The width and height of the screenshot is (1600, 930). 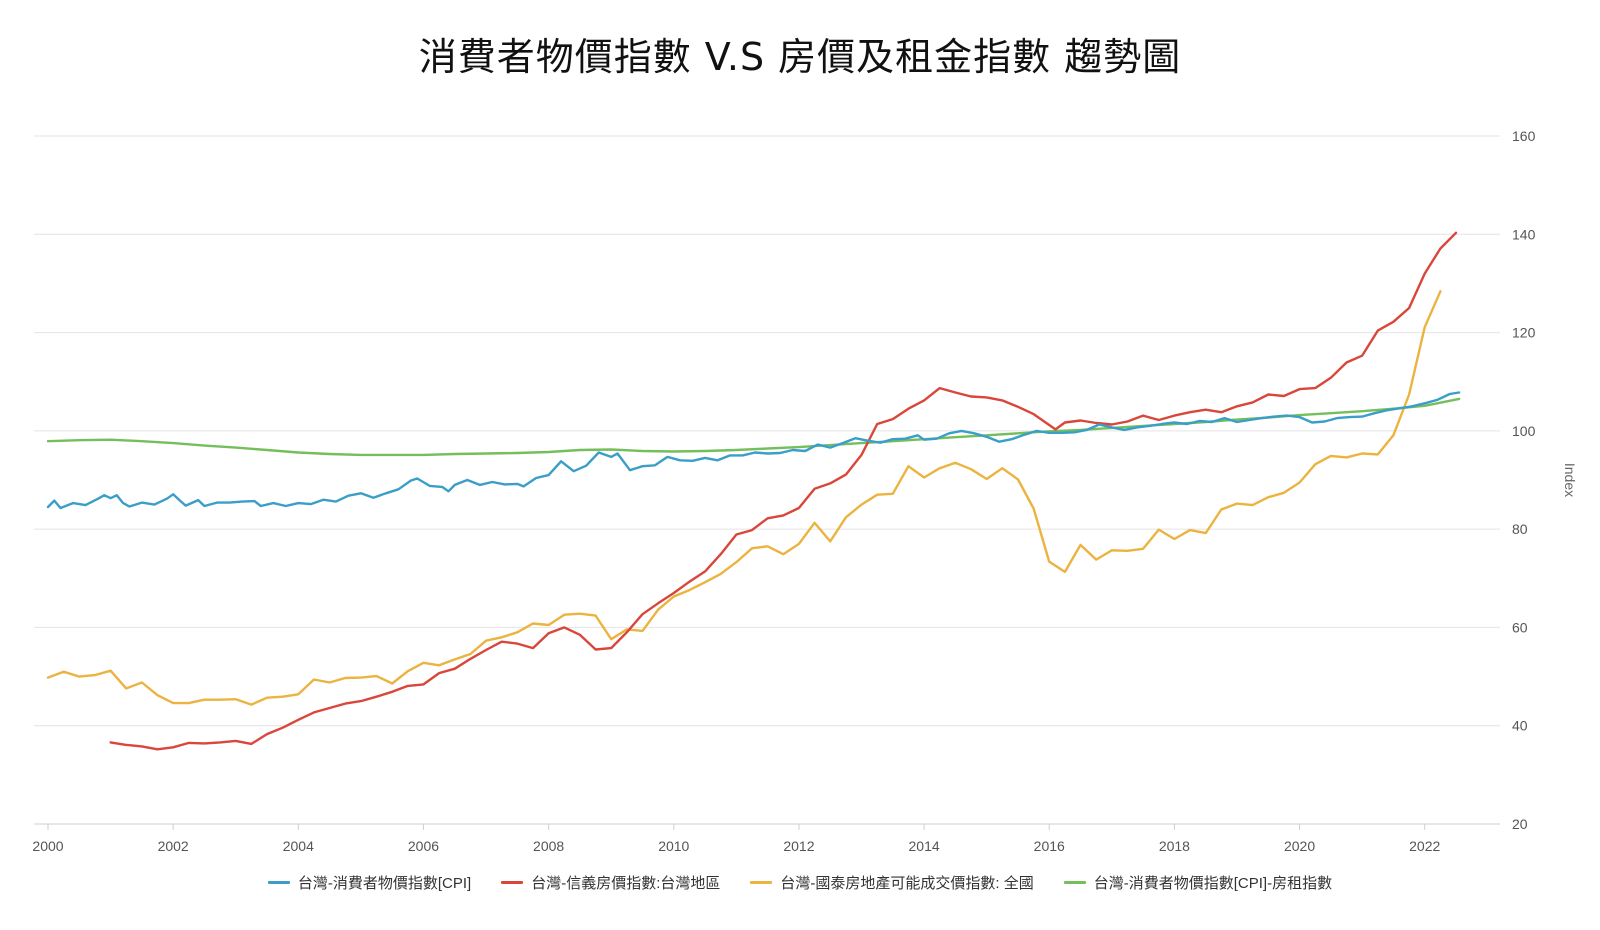 I want to click on y-axis-title: Index, so click(x=1570, y=480).